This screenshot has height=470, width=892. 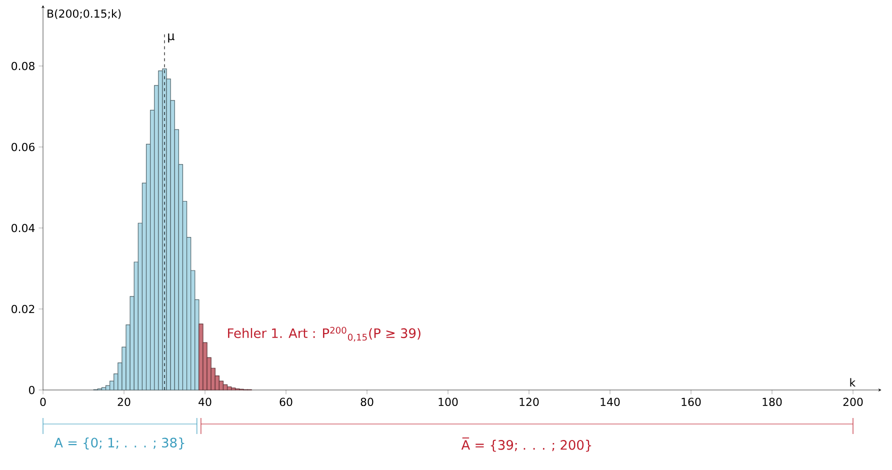 I want to click on x-tick-label: 100, so click(x=448, y=402).